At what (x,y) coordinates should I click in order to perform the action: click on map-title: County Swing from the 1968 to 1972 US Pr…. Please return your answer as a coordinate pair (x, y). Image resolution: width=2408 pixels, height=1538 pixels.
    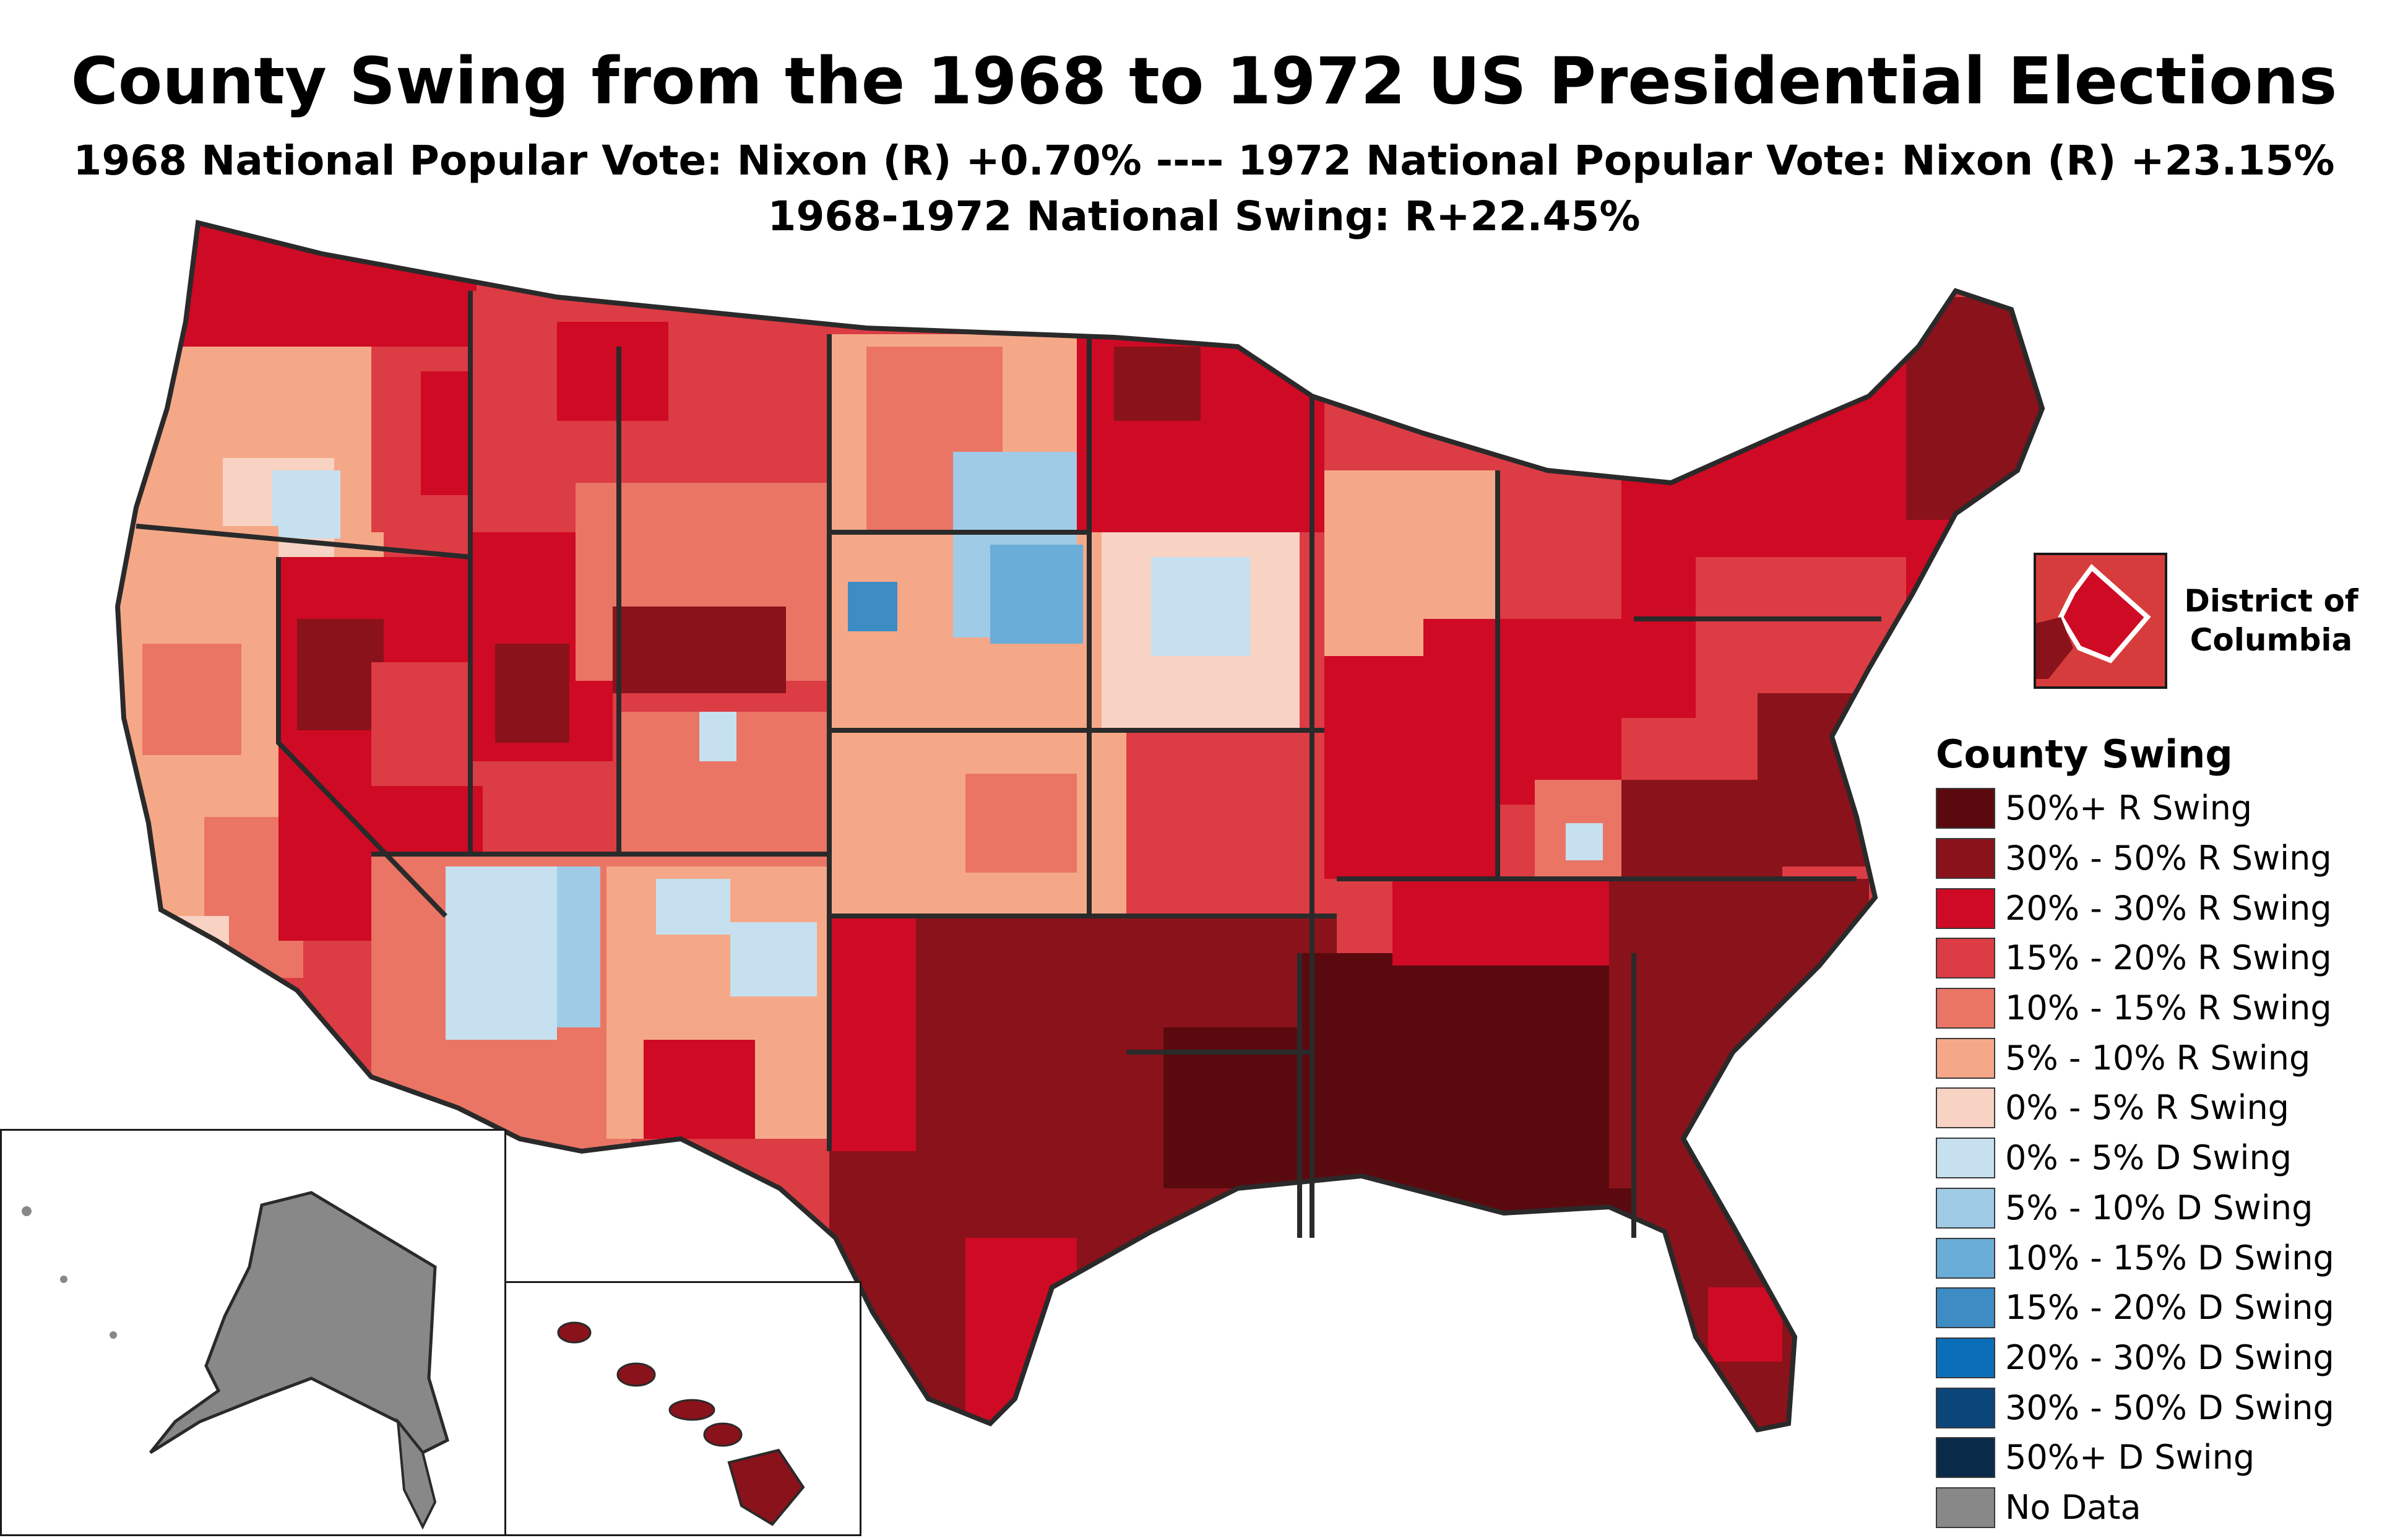
    Looking at the image, I should click on (1204, 81).